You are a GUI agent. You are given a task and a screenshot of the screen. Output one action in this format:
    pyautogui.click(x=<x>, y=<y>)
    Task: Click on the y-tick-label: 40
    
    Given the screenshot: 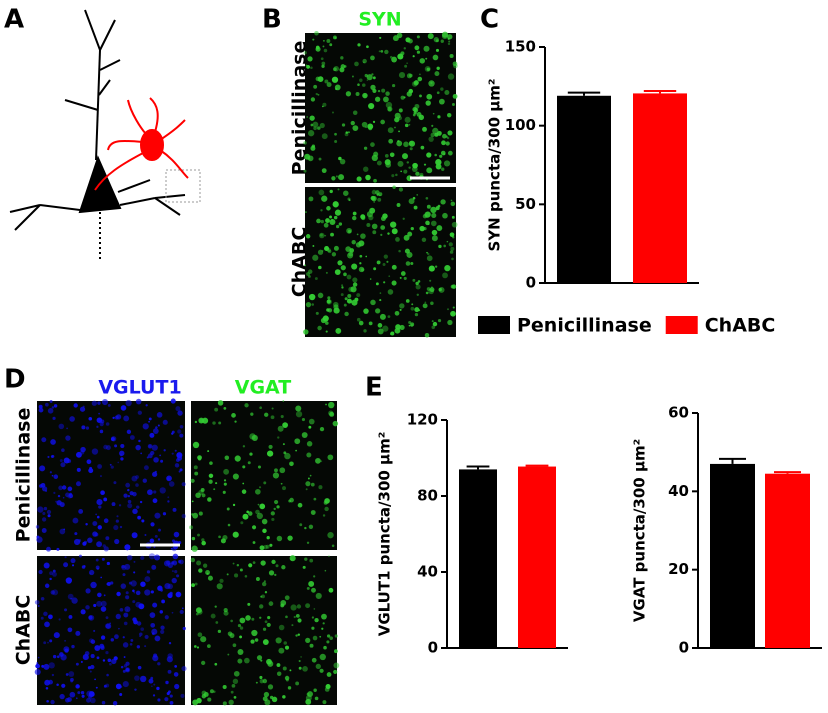 What is the action you would take?
    pyautogui.click(x=678, y=491)
    